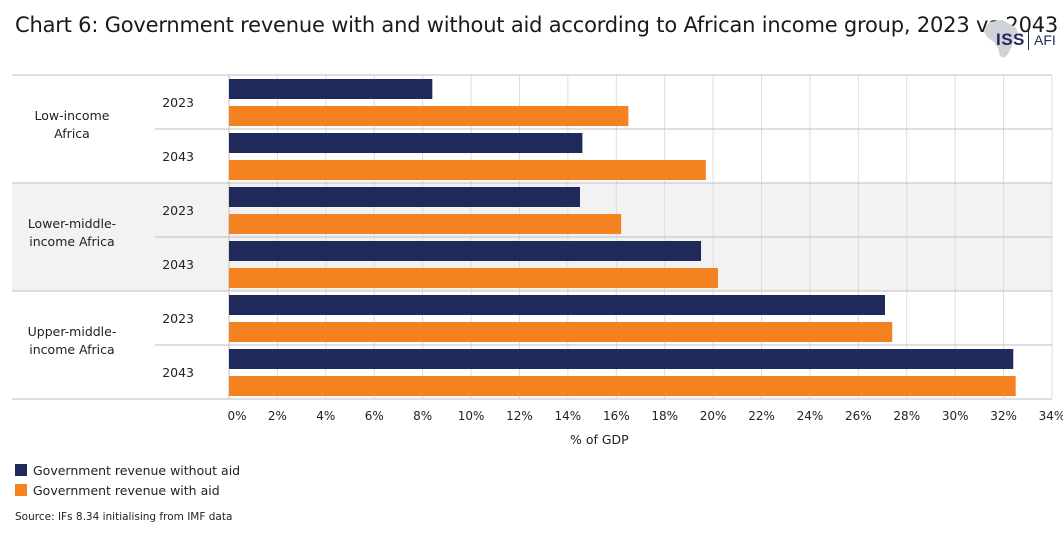 This screenshot has height=543, width=1063. I want to click on africa-map-icon, so click(1001, 39).